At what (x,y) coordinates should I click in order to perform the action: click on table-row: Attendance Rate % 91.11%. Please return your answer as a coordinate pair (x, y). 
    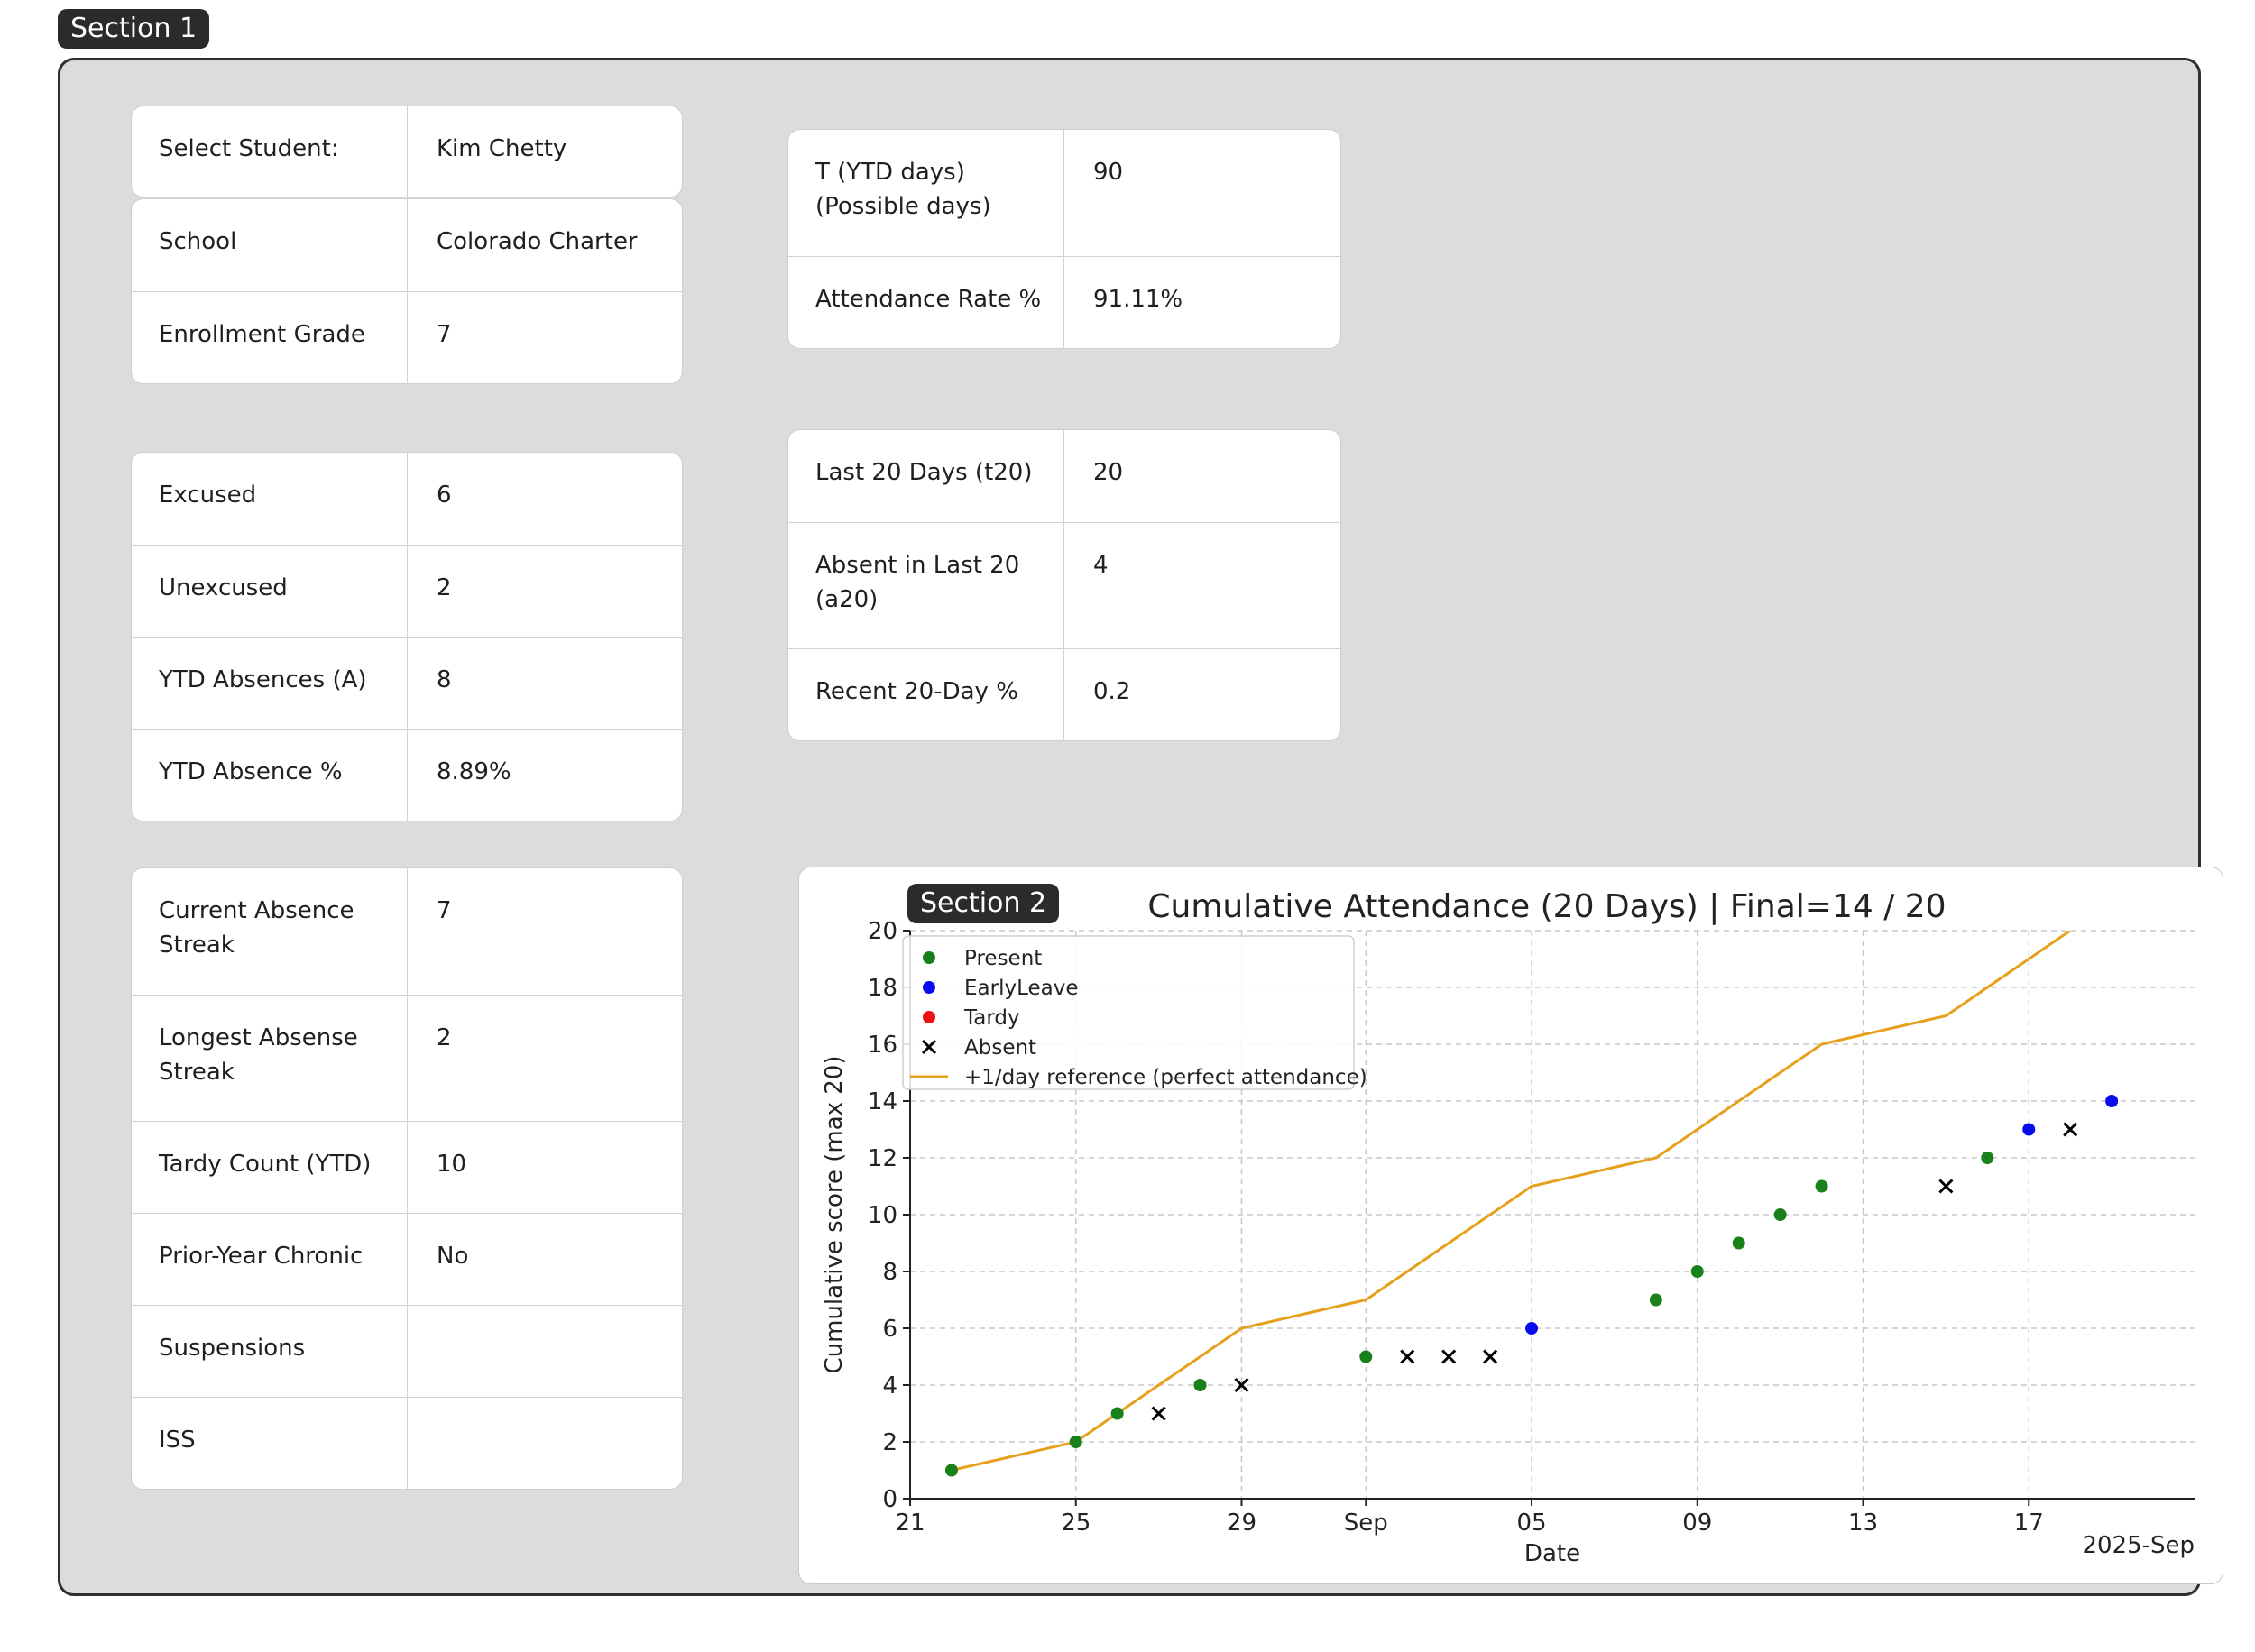
    Looking at the image, I should click on (1064, 302).